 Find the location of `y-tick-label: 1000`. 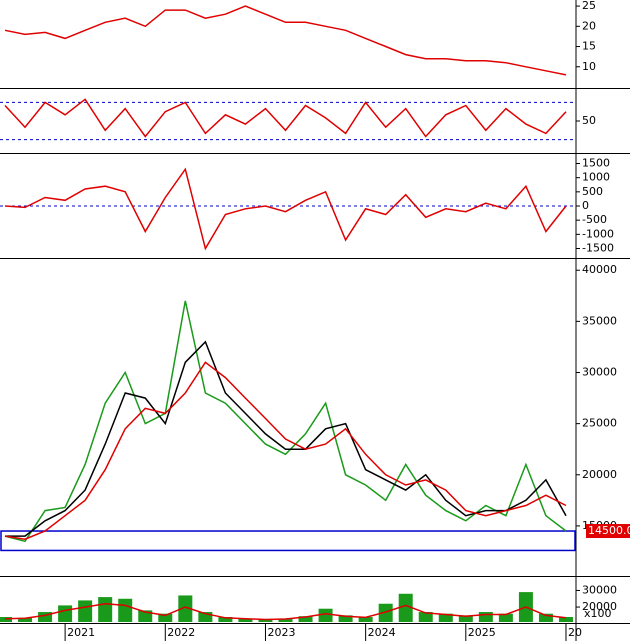

y-tick-label: 1000 is located at coordinates (596, 177).